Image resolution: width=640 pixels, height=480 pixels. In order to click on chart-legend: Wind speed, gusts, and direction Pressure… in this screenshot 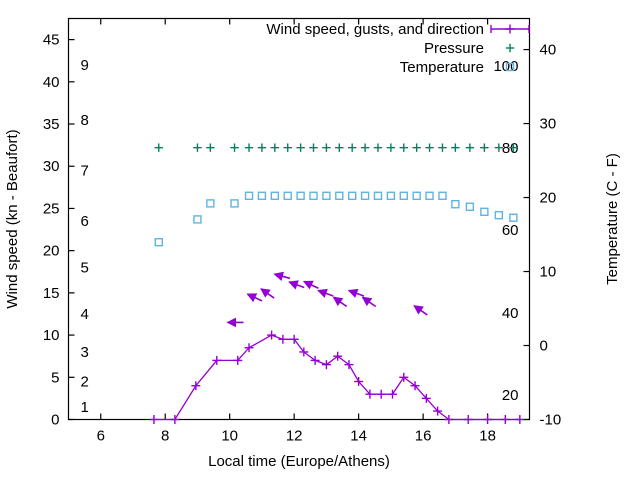, I will do `click(398, 48)`.